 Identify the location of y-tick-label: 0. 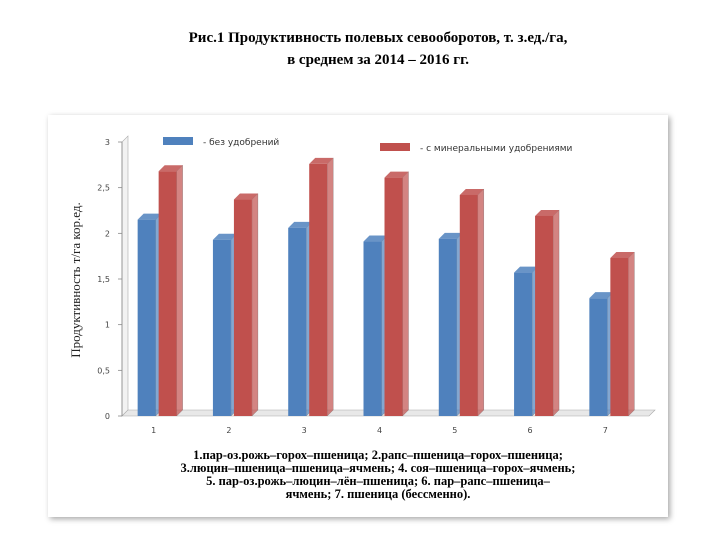
(107, 416).